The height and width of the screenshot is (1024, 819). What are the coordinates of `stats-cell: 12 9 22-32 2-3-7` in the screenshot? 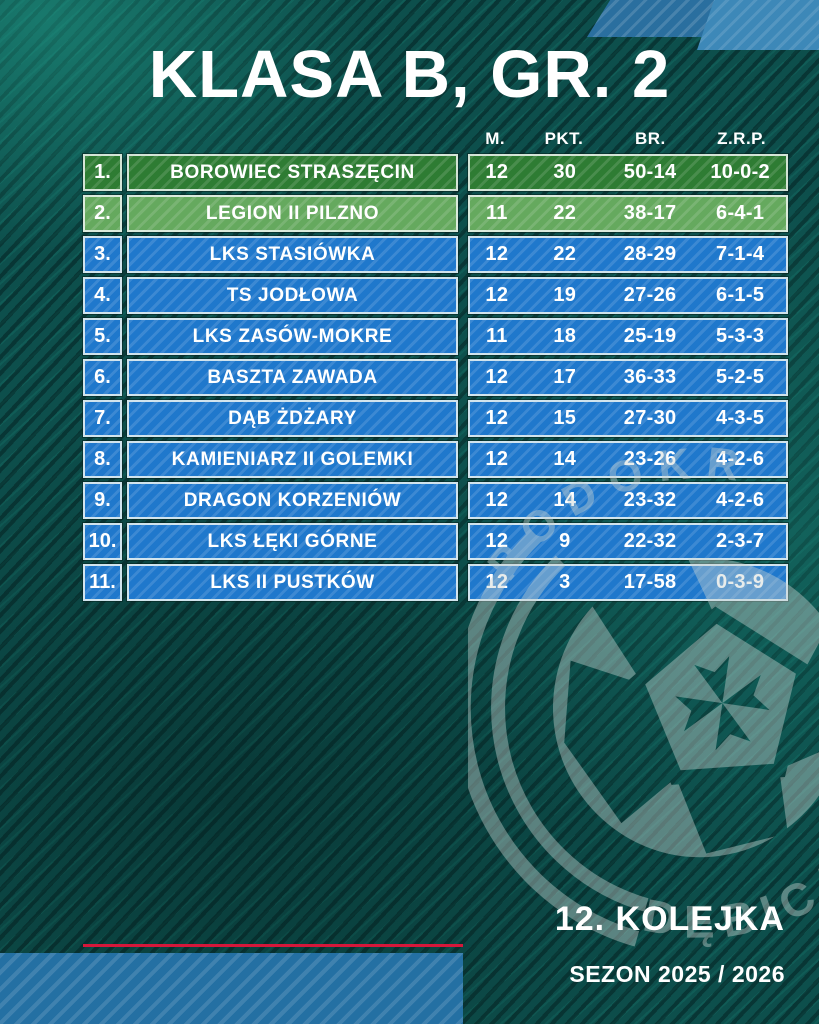 It's located at (628, 541).